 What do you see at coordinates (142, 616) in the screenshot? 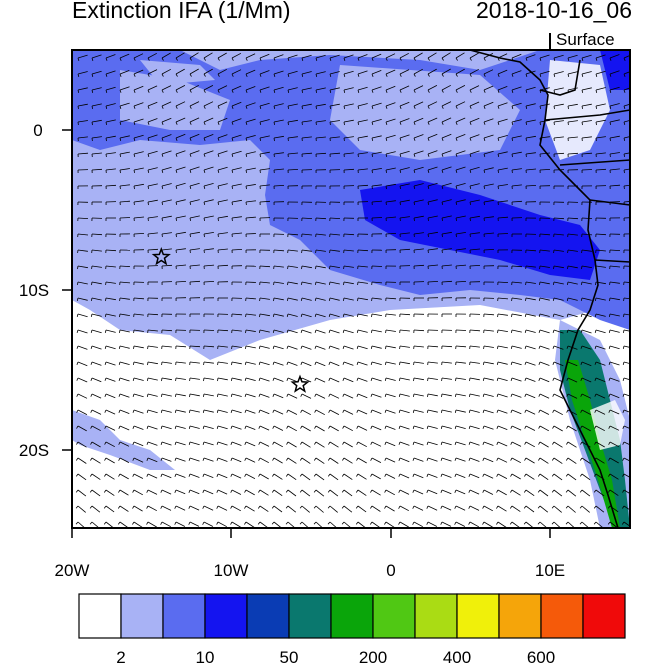
I see `colorbar-swatch` at bounding box center [142, 616].